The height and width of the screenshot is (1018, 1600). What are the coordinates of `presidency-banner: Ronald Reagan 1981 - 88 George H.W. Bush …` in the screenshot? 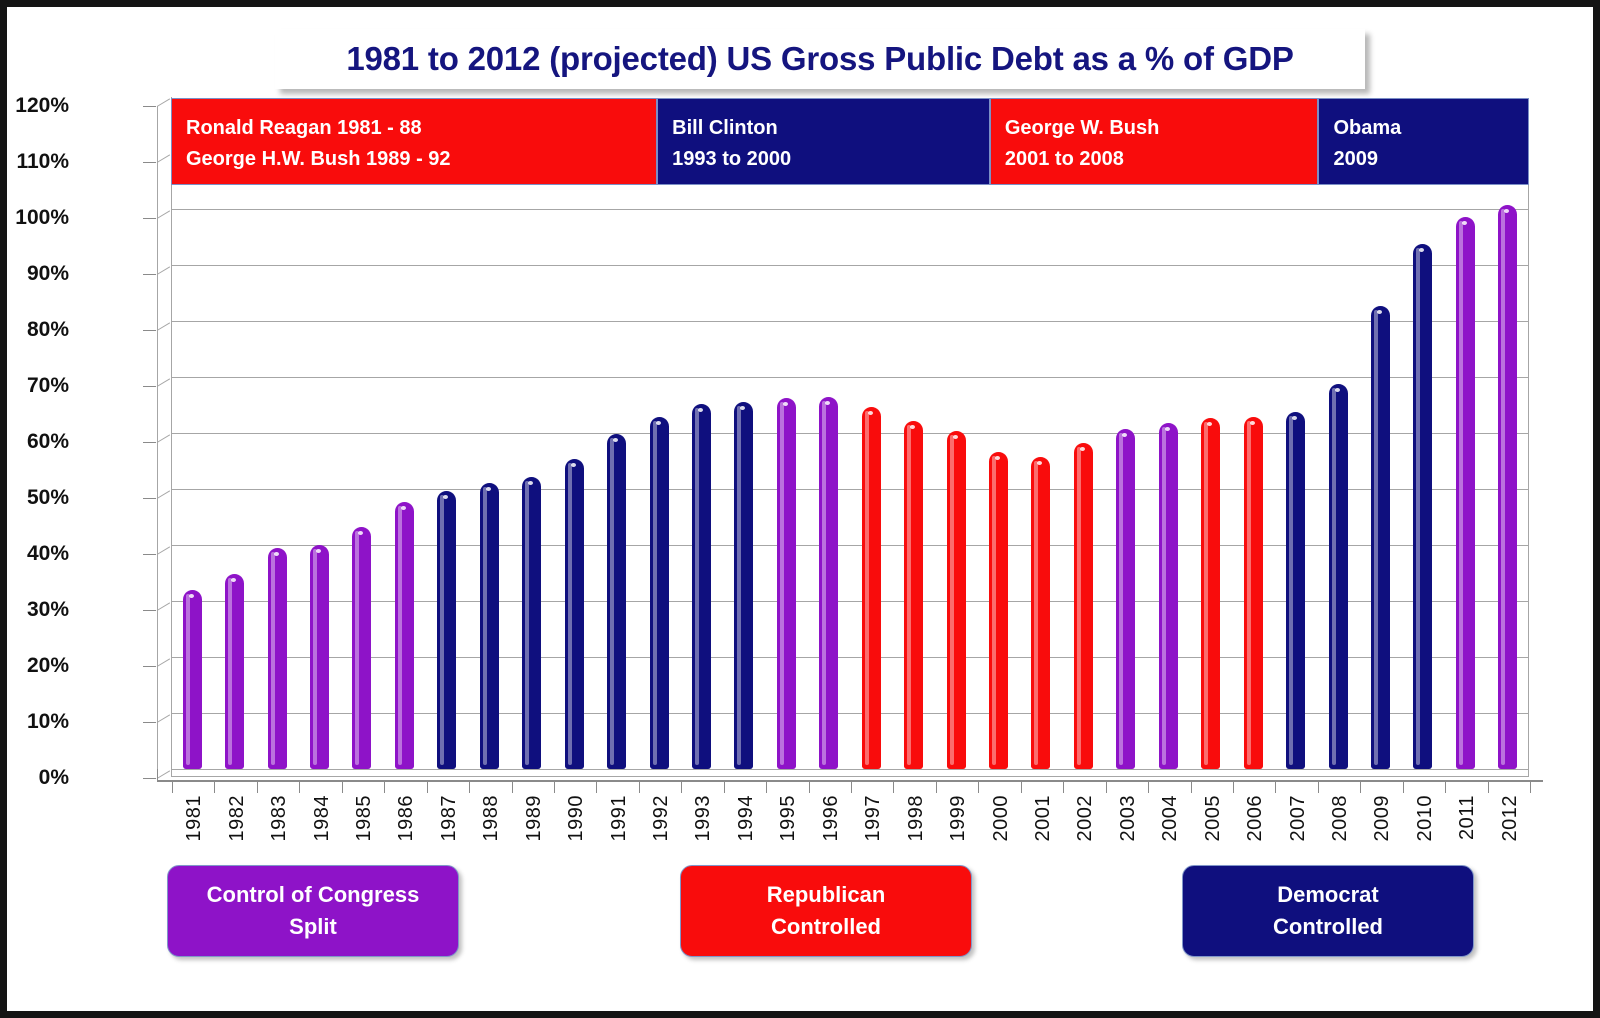 It's located at (850, 141).